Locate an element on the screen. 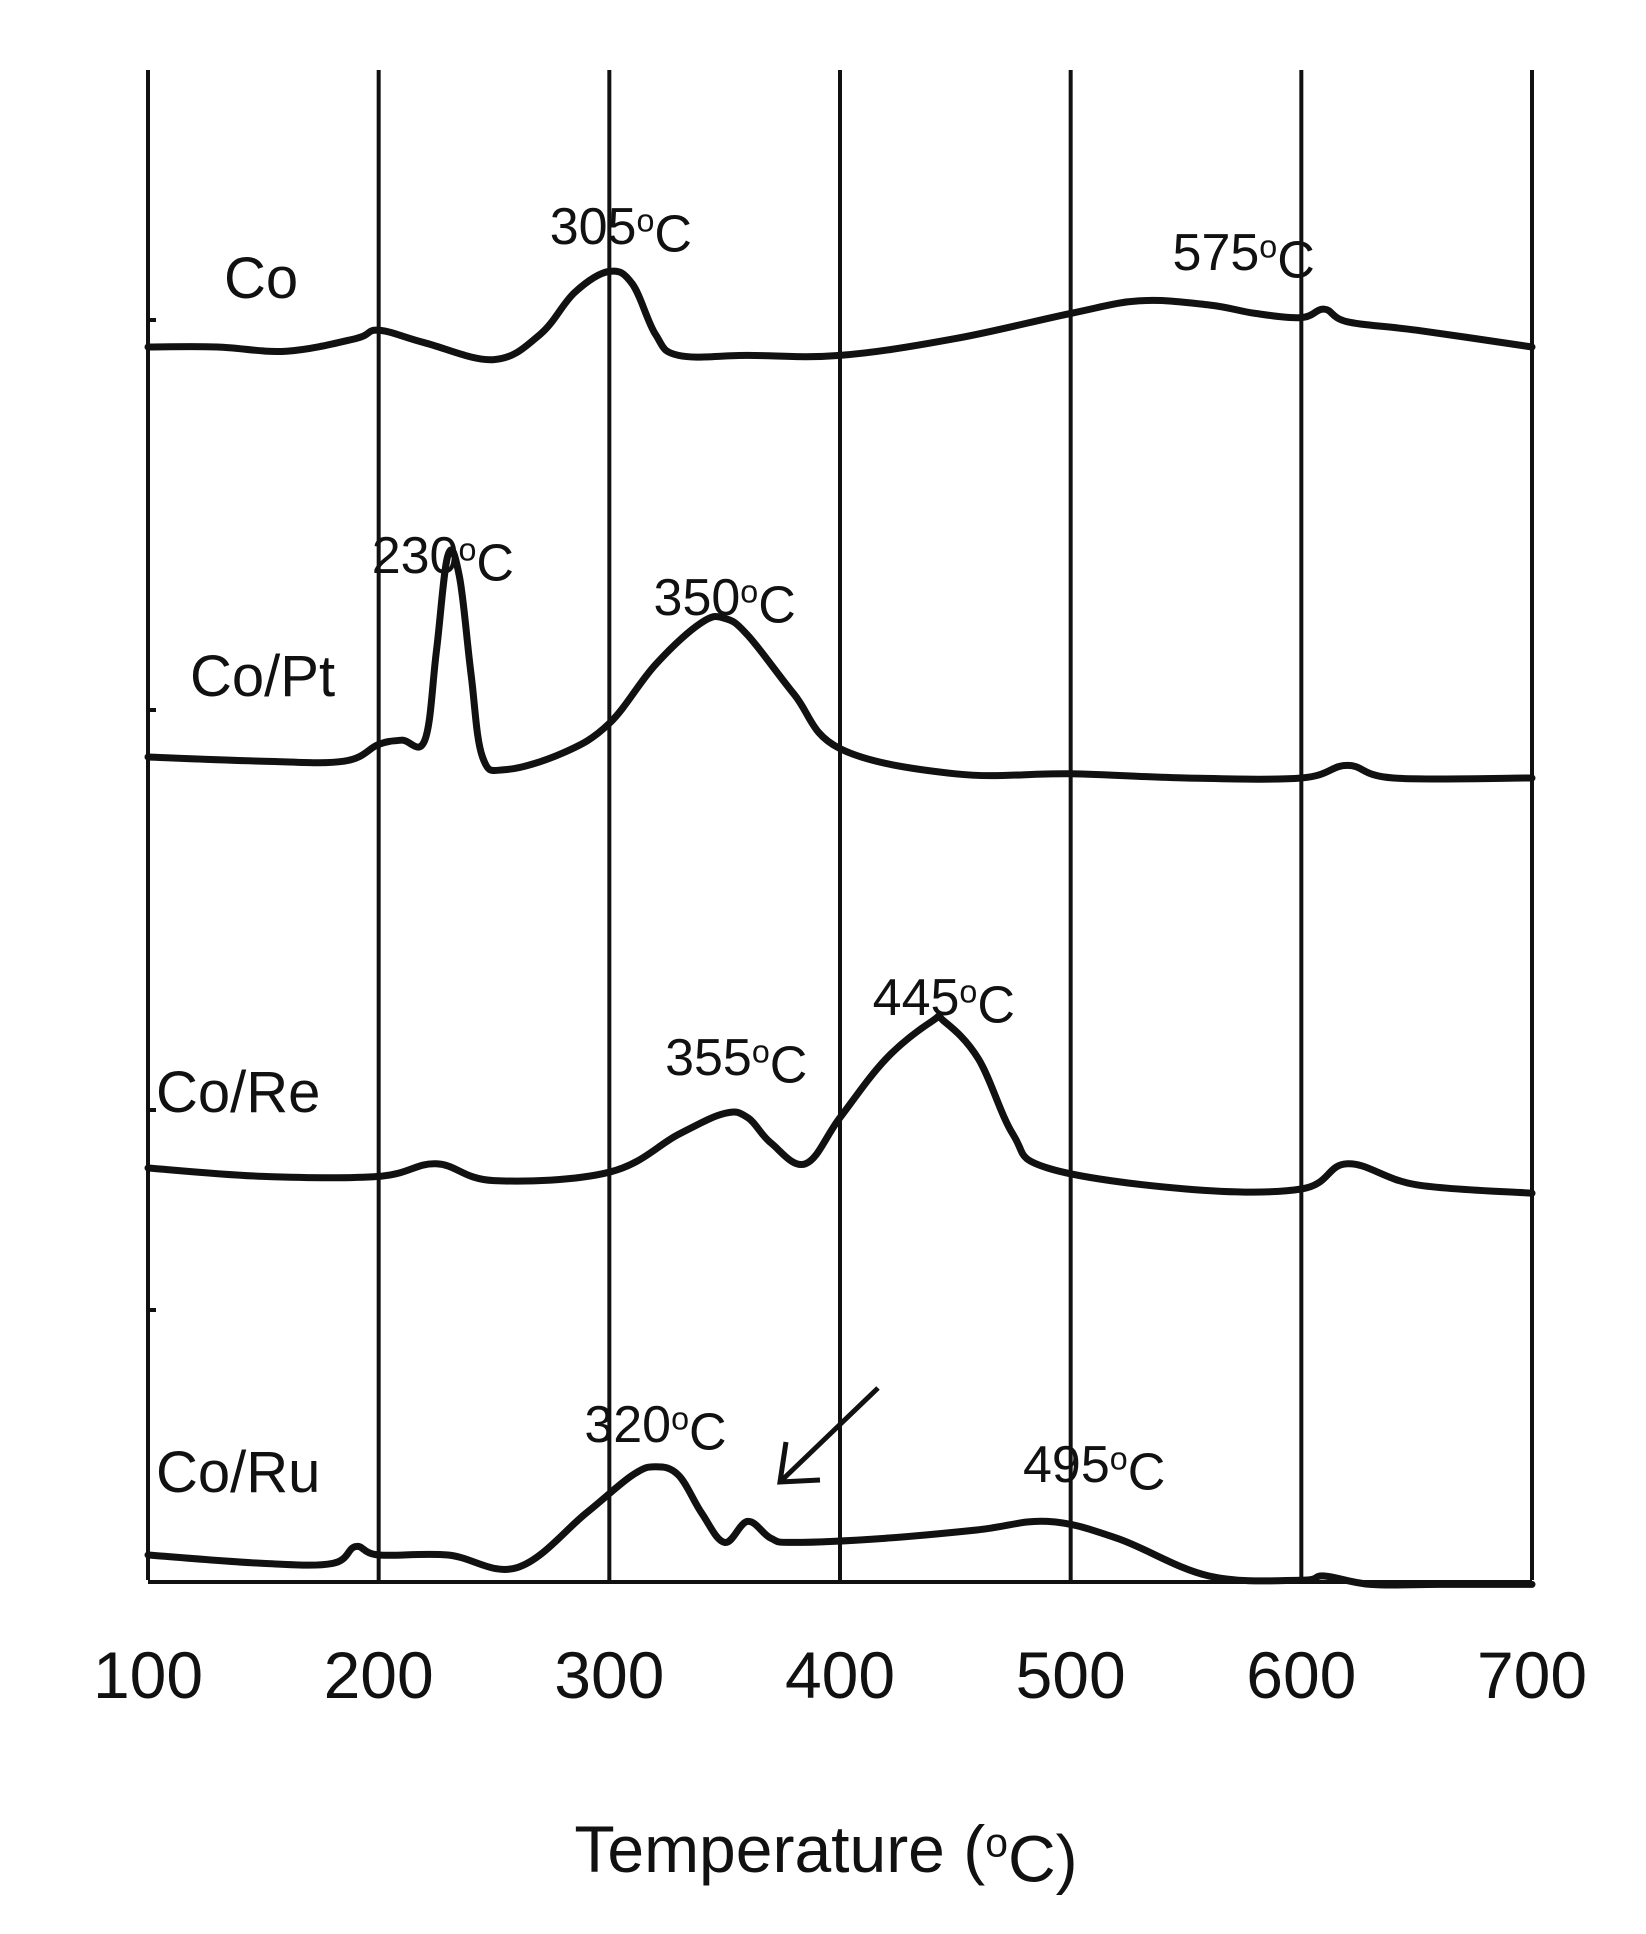 This screenshot has height=1934, width=1646. series-line-co-re is located at coordinates (840, 1104).